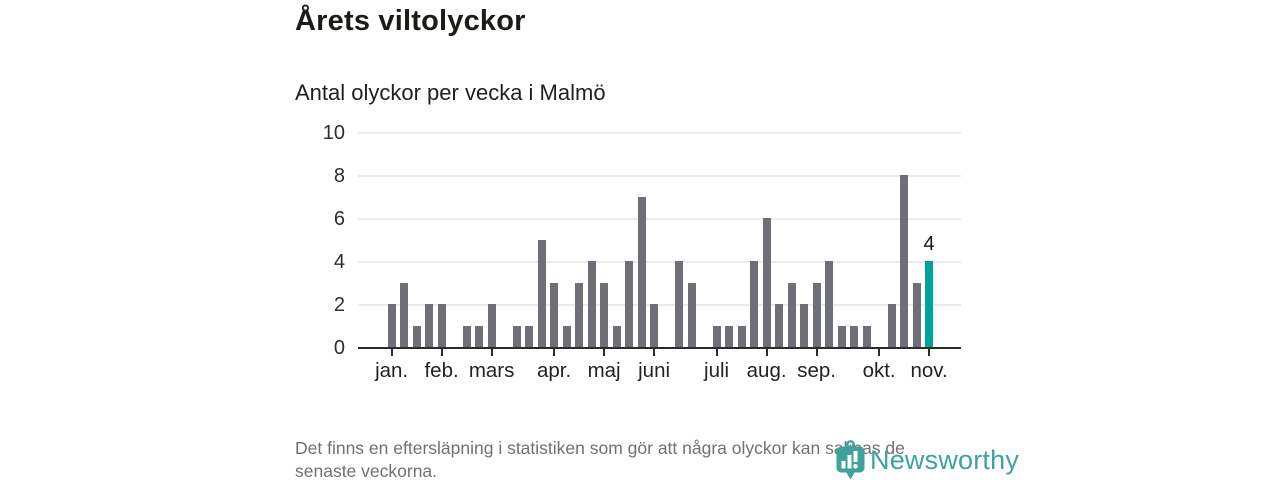  What do you see at coordinates (491, 370) in the screenshot?
I see `x-axis-label-mars: mars` at bounding box center [491, 370].